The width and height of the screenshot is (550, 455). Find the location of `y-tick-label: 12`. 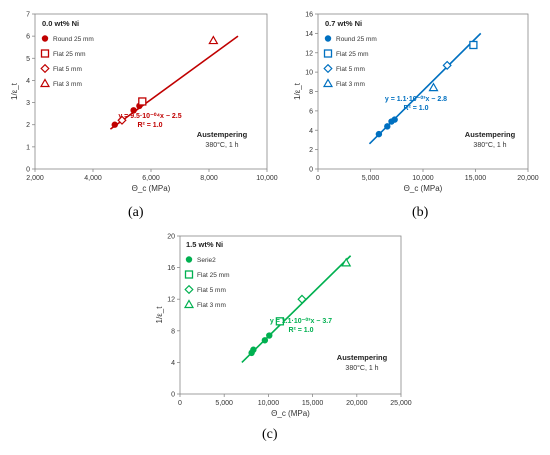

y-tick-label: 12 is located at coordinates (309, 53).